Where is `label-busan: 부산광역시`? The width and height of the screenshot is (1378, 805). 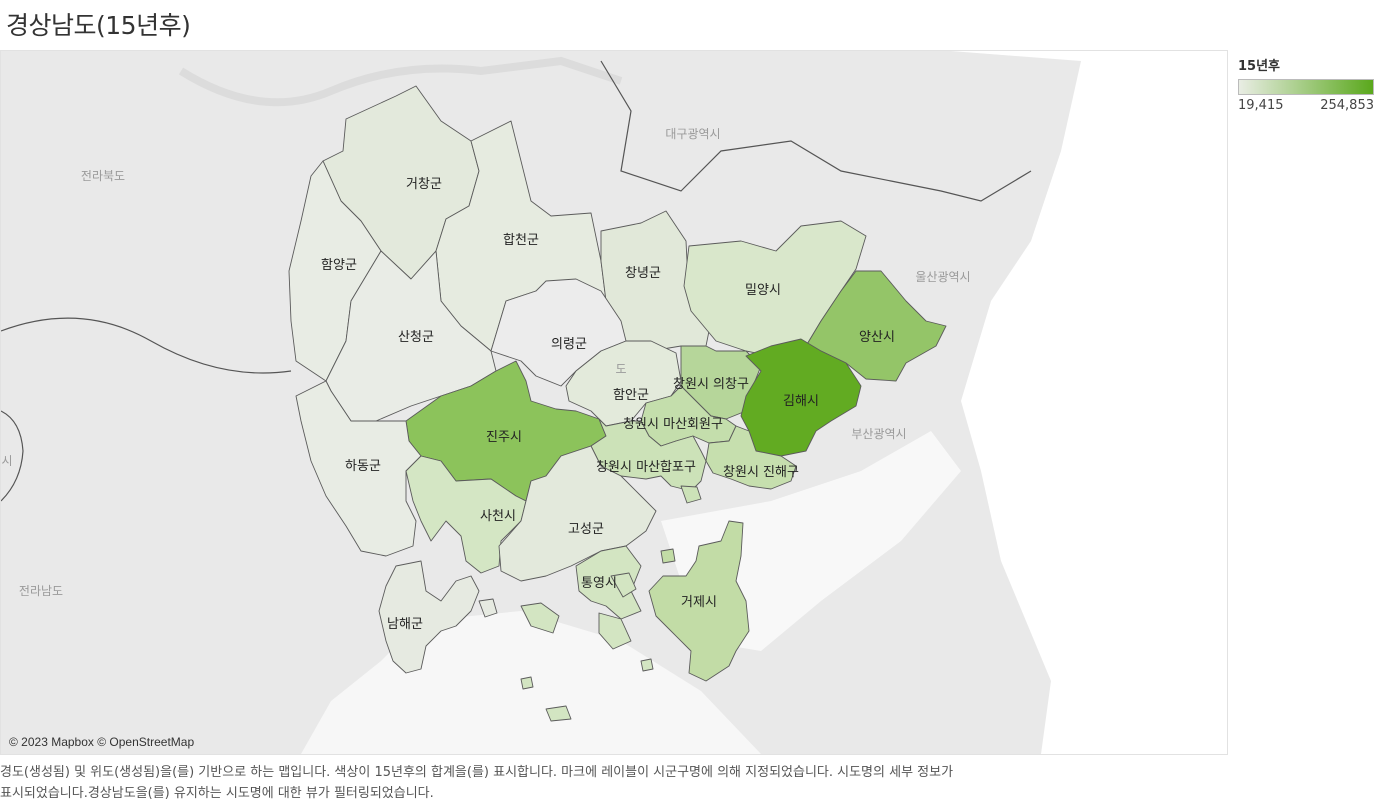 label-busan: 부산광역시 is located at coordinates (878, 434).